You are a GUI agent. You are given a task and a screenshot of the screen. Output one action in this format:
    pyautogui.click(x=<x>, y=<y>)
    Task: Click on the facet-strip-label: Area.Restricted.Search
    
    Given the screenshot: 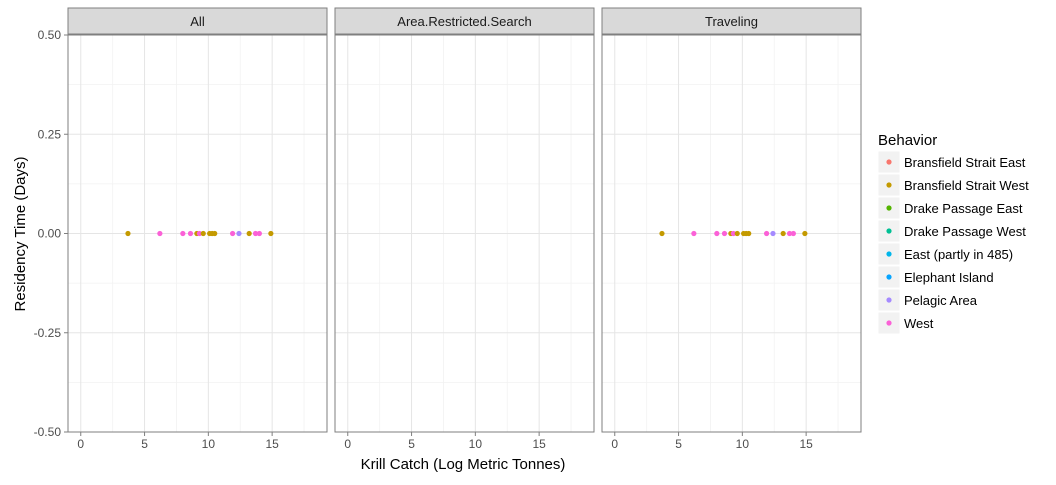 What is the action you would take?
    pyautogui.click(x=464, y=21)
    